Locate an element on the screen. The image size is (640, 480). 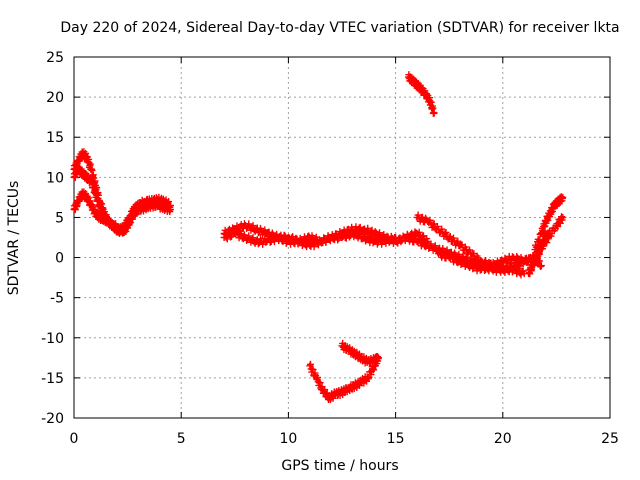
x-tick-label: 20 is located at coordinates (503, 439).